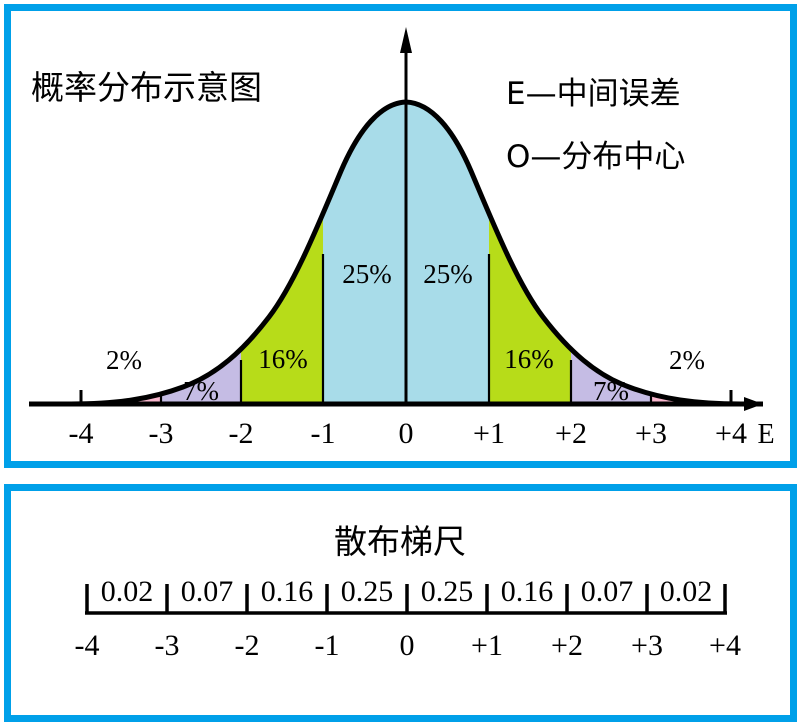 This screenshot has height=726, width=801. I want to click on ruler-value-2: 0.07, so click(207, 591).